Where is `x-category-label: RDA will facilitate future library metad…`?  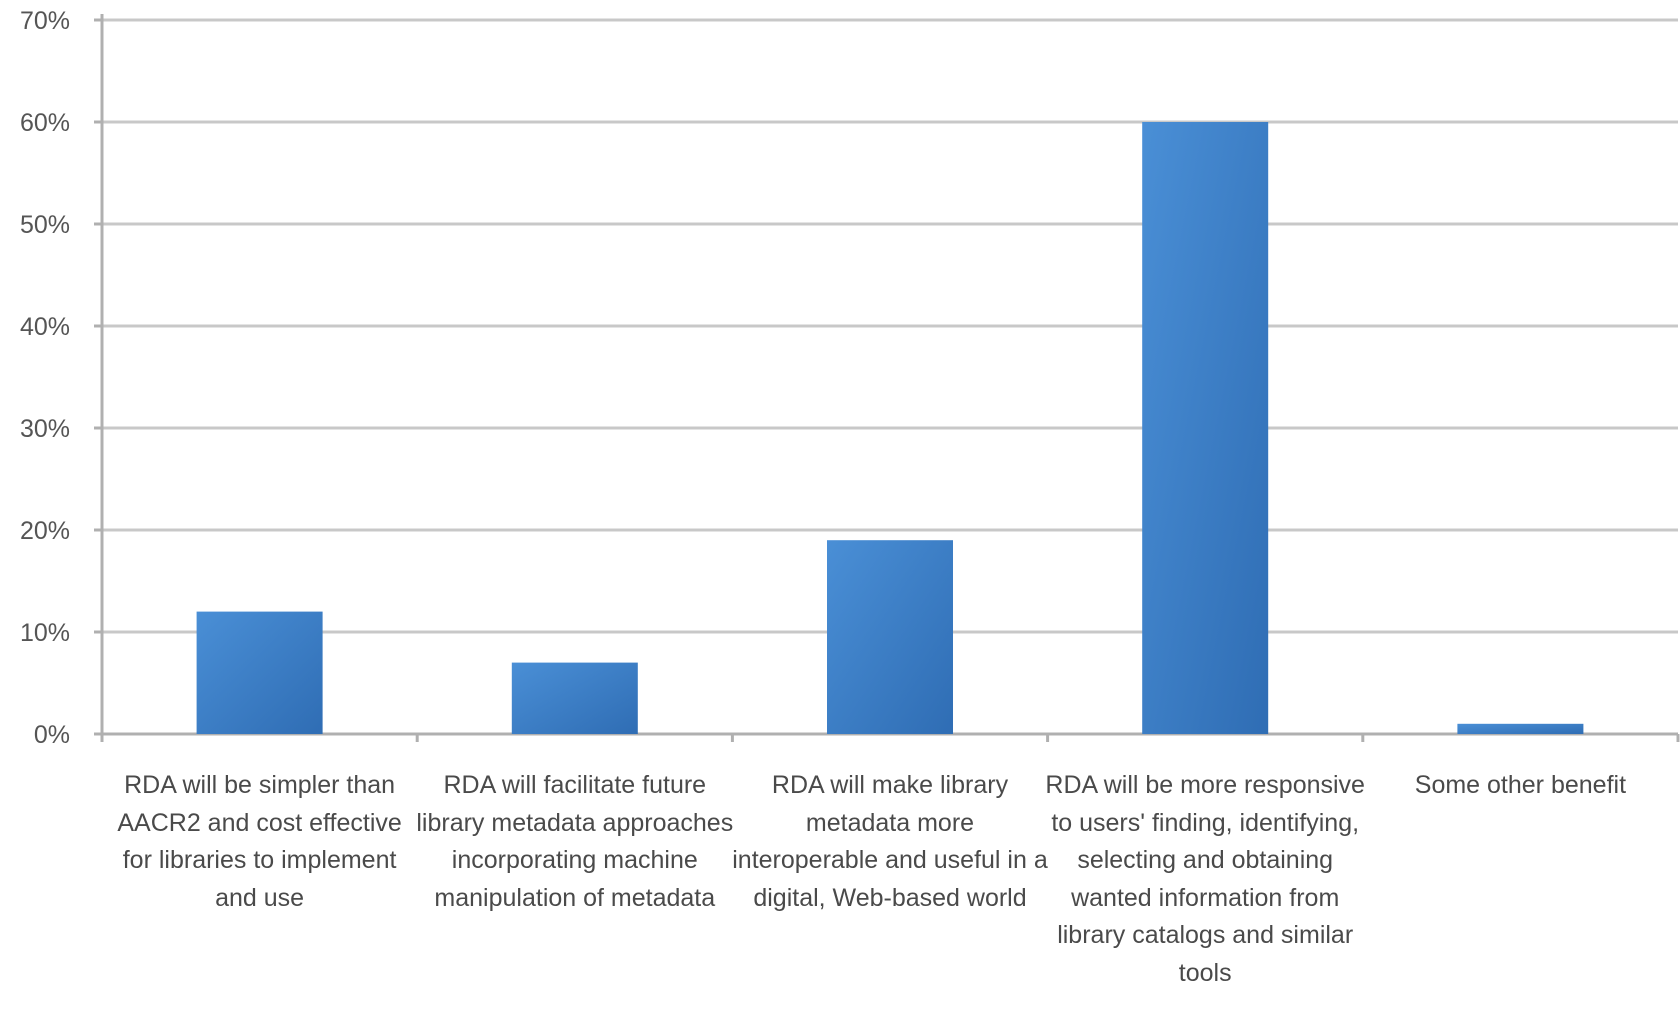
x-category-label: RDA will facilitate future library metad… is located at coordinates (575, 841).